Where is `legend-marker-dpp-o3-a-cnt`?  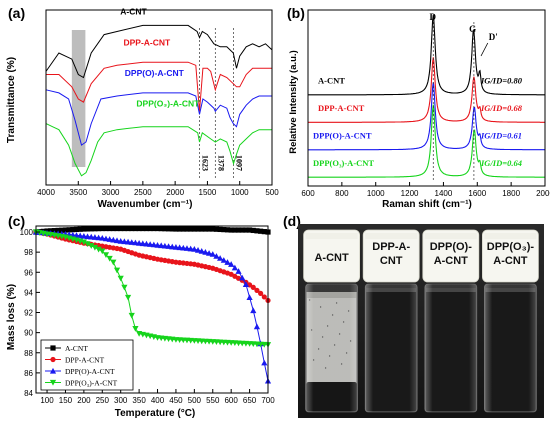
legend-marker-dpp-o3-a-cnt is located at coordinates (53, 382).